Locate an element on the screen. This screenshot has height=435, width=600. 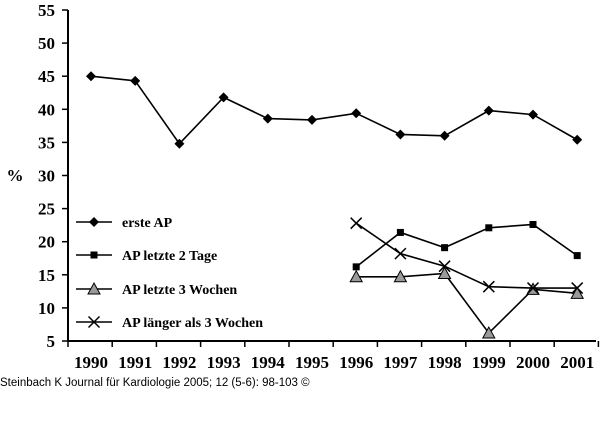
x-tick-label: 1999 is located at coordinates (489, 362).